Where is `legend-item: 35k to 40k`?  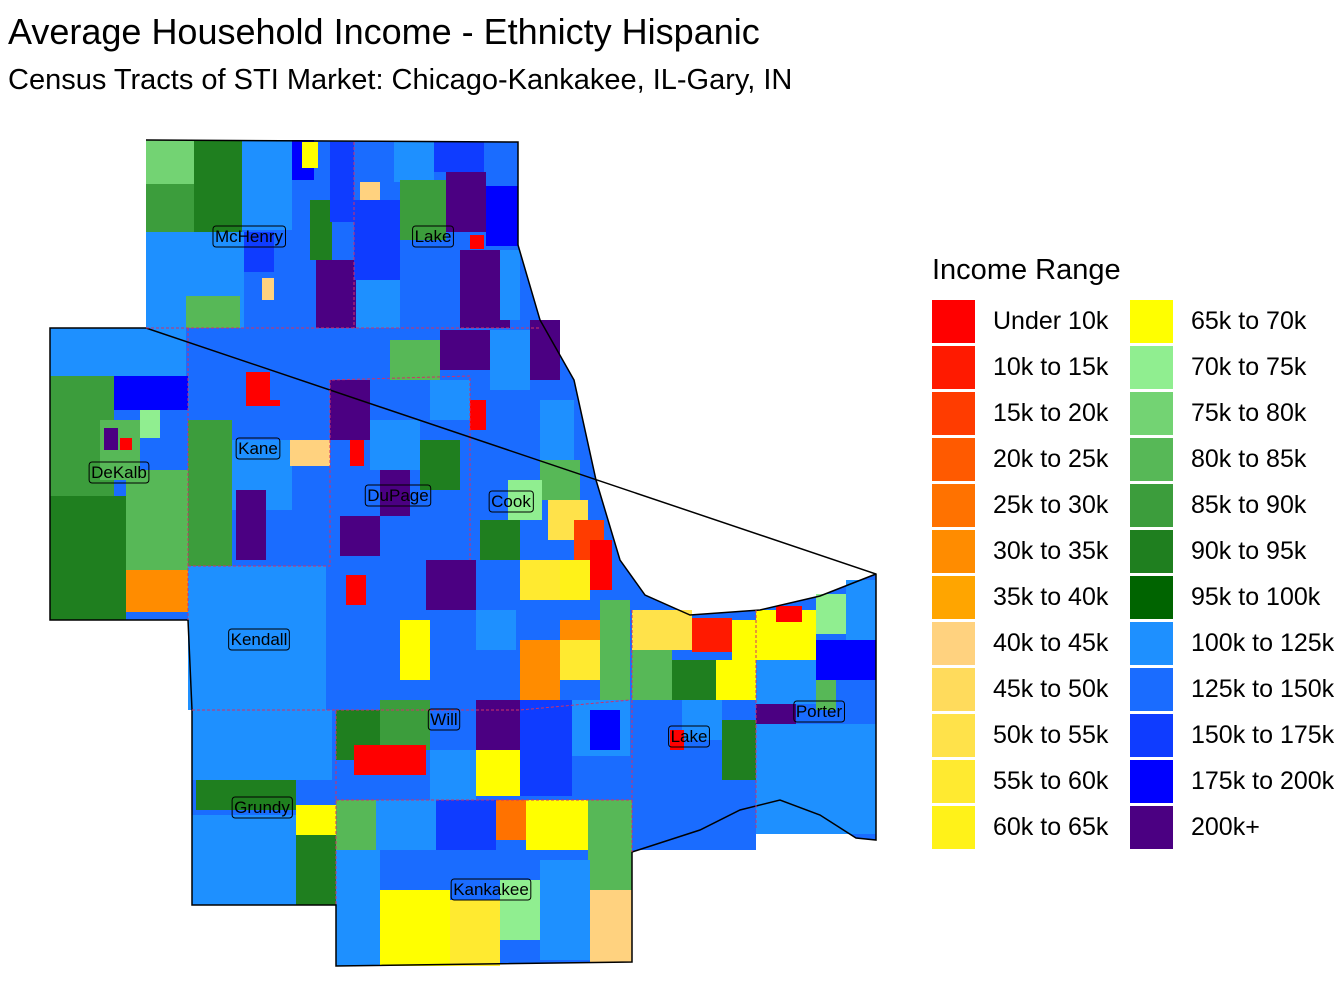
legend-item: 35k to 40k is located at coordinates (1031, 597).